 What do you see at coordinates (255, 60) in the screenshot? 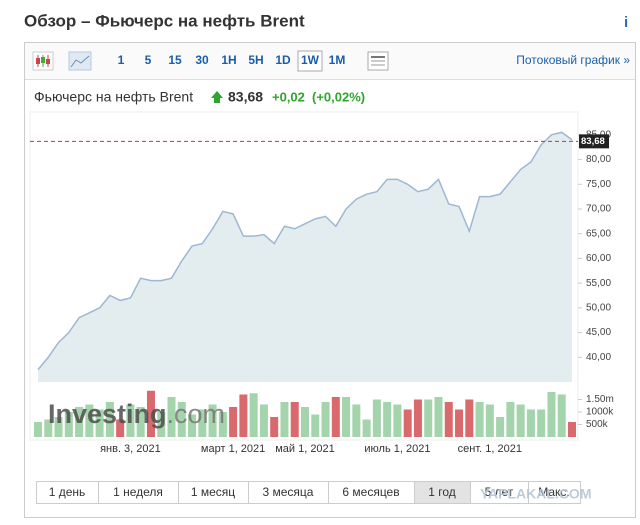
I see `interval-button: 5H` at bounding box center [255, 60].